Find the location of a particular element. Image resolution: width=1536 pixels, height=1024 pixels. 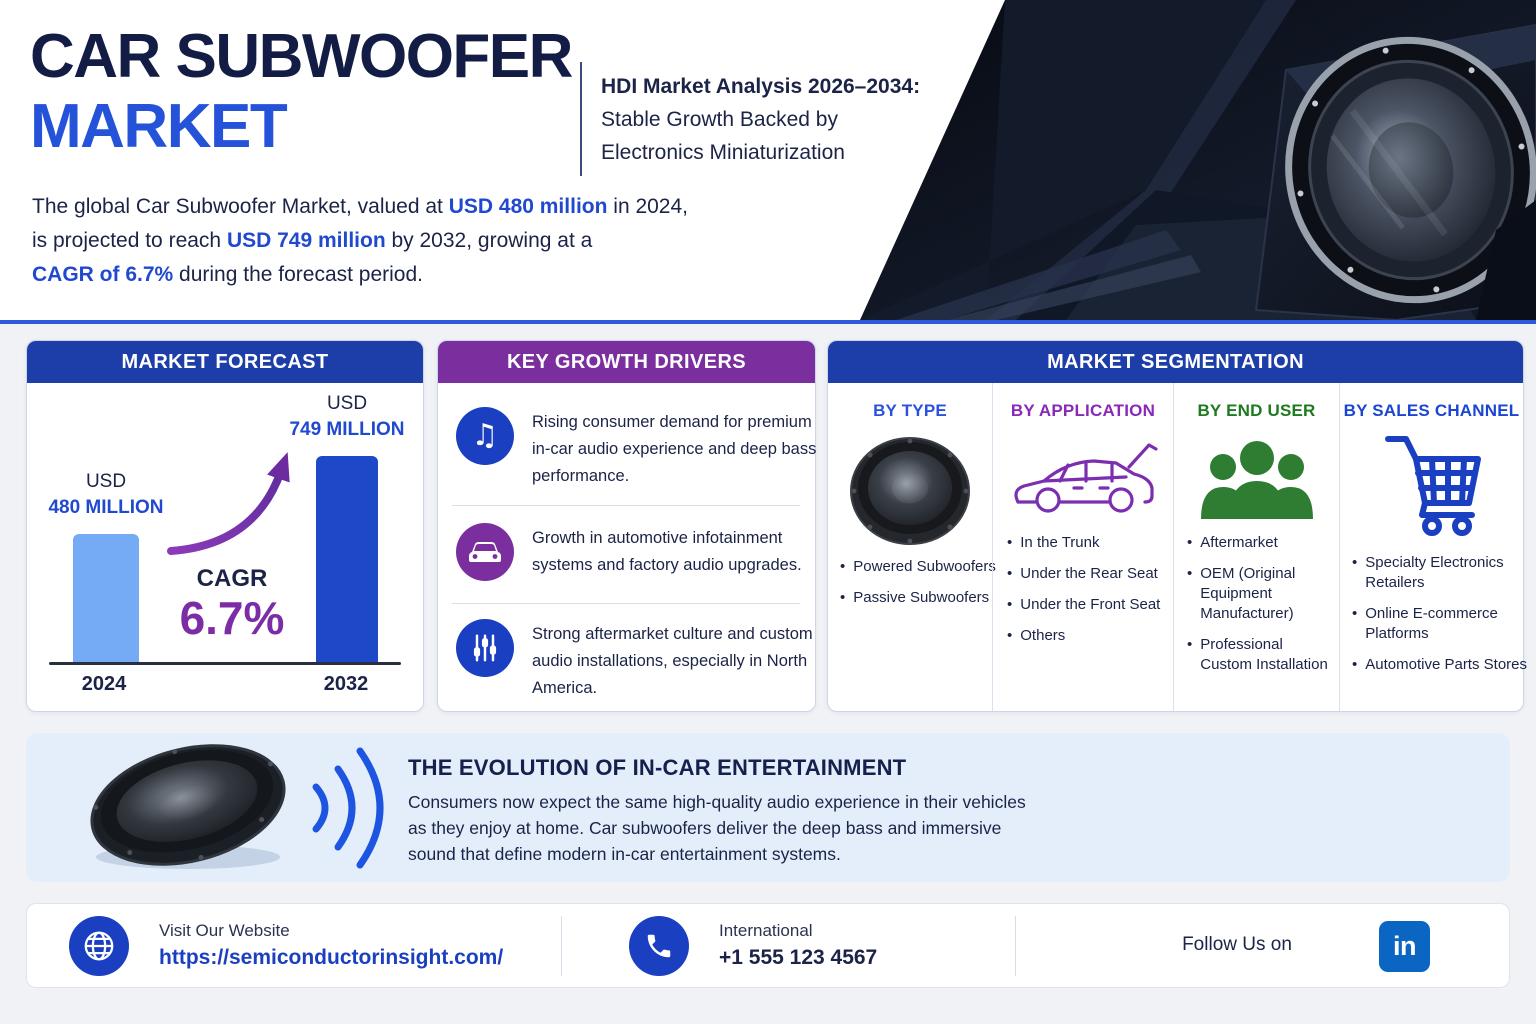

list-item: • In the Trunk is located at coordinates (1053, 542).